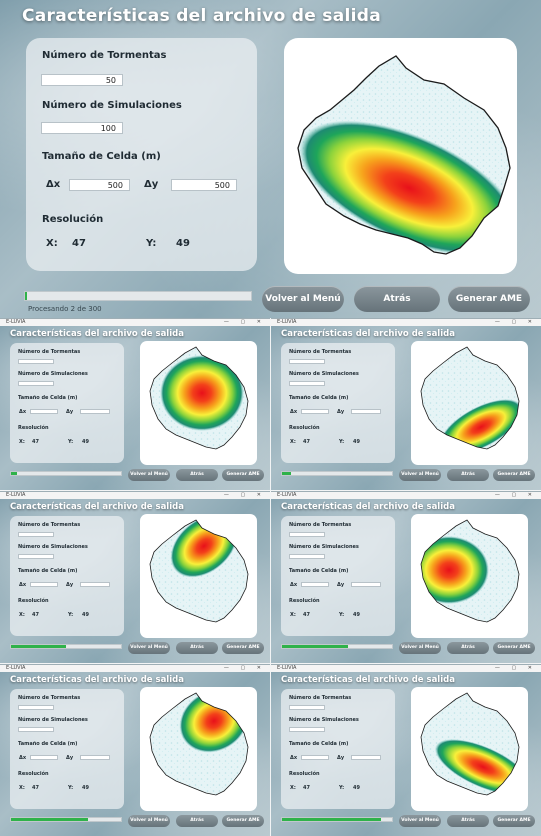 The height and width of the screenshot is (836, 541). Describe the element at coordinates (82, 128) in the screenshot. I see `simulations-input: 100` at that location.